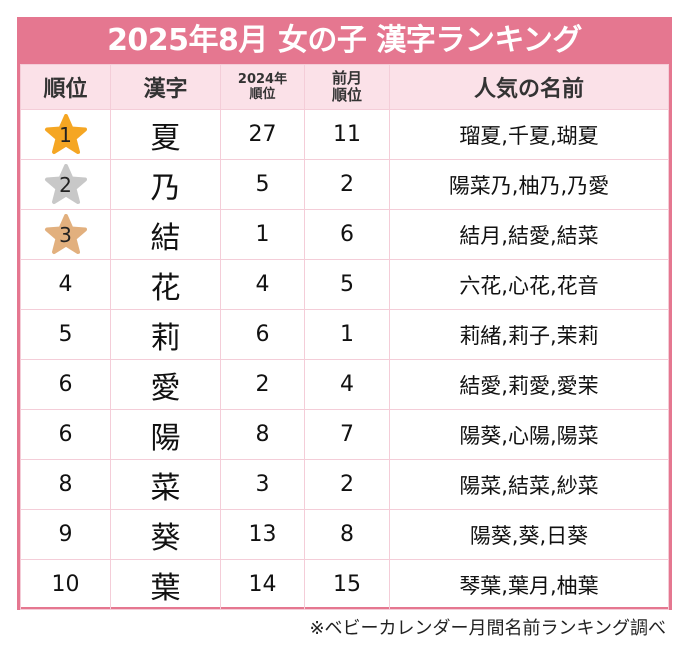 This screenshot has width=698, height=650. Describe the element at coordinates (165, 434) in the screenshot. I see `kanji-cell: 陽` at that location.